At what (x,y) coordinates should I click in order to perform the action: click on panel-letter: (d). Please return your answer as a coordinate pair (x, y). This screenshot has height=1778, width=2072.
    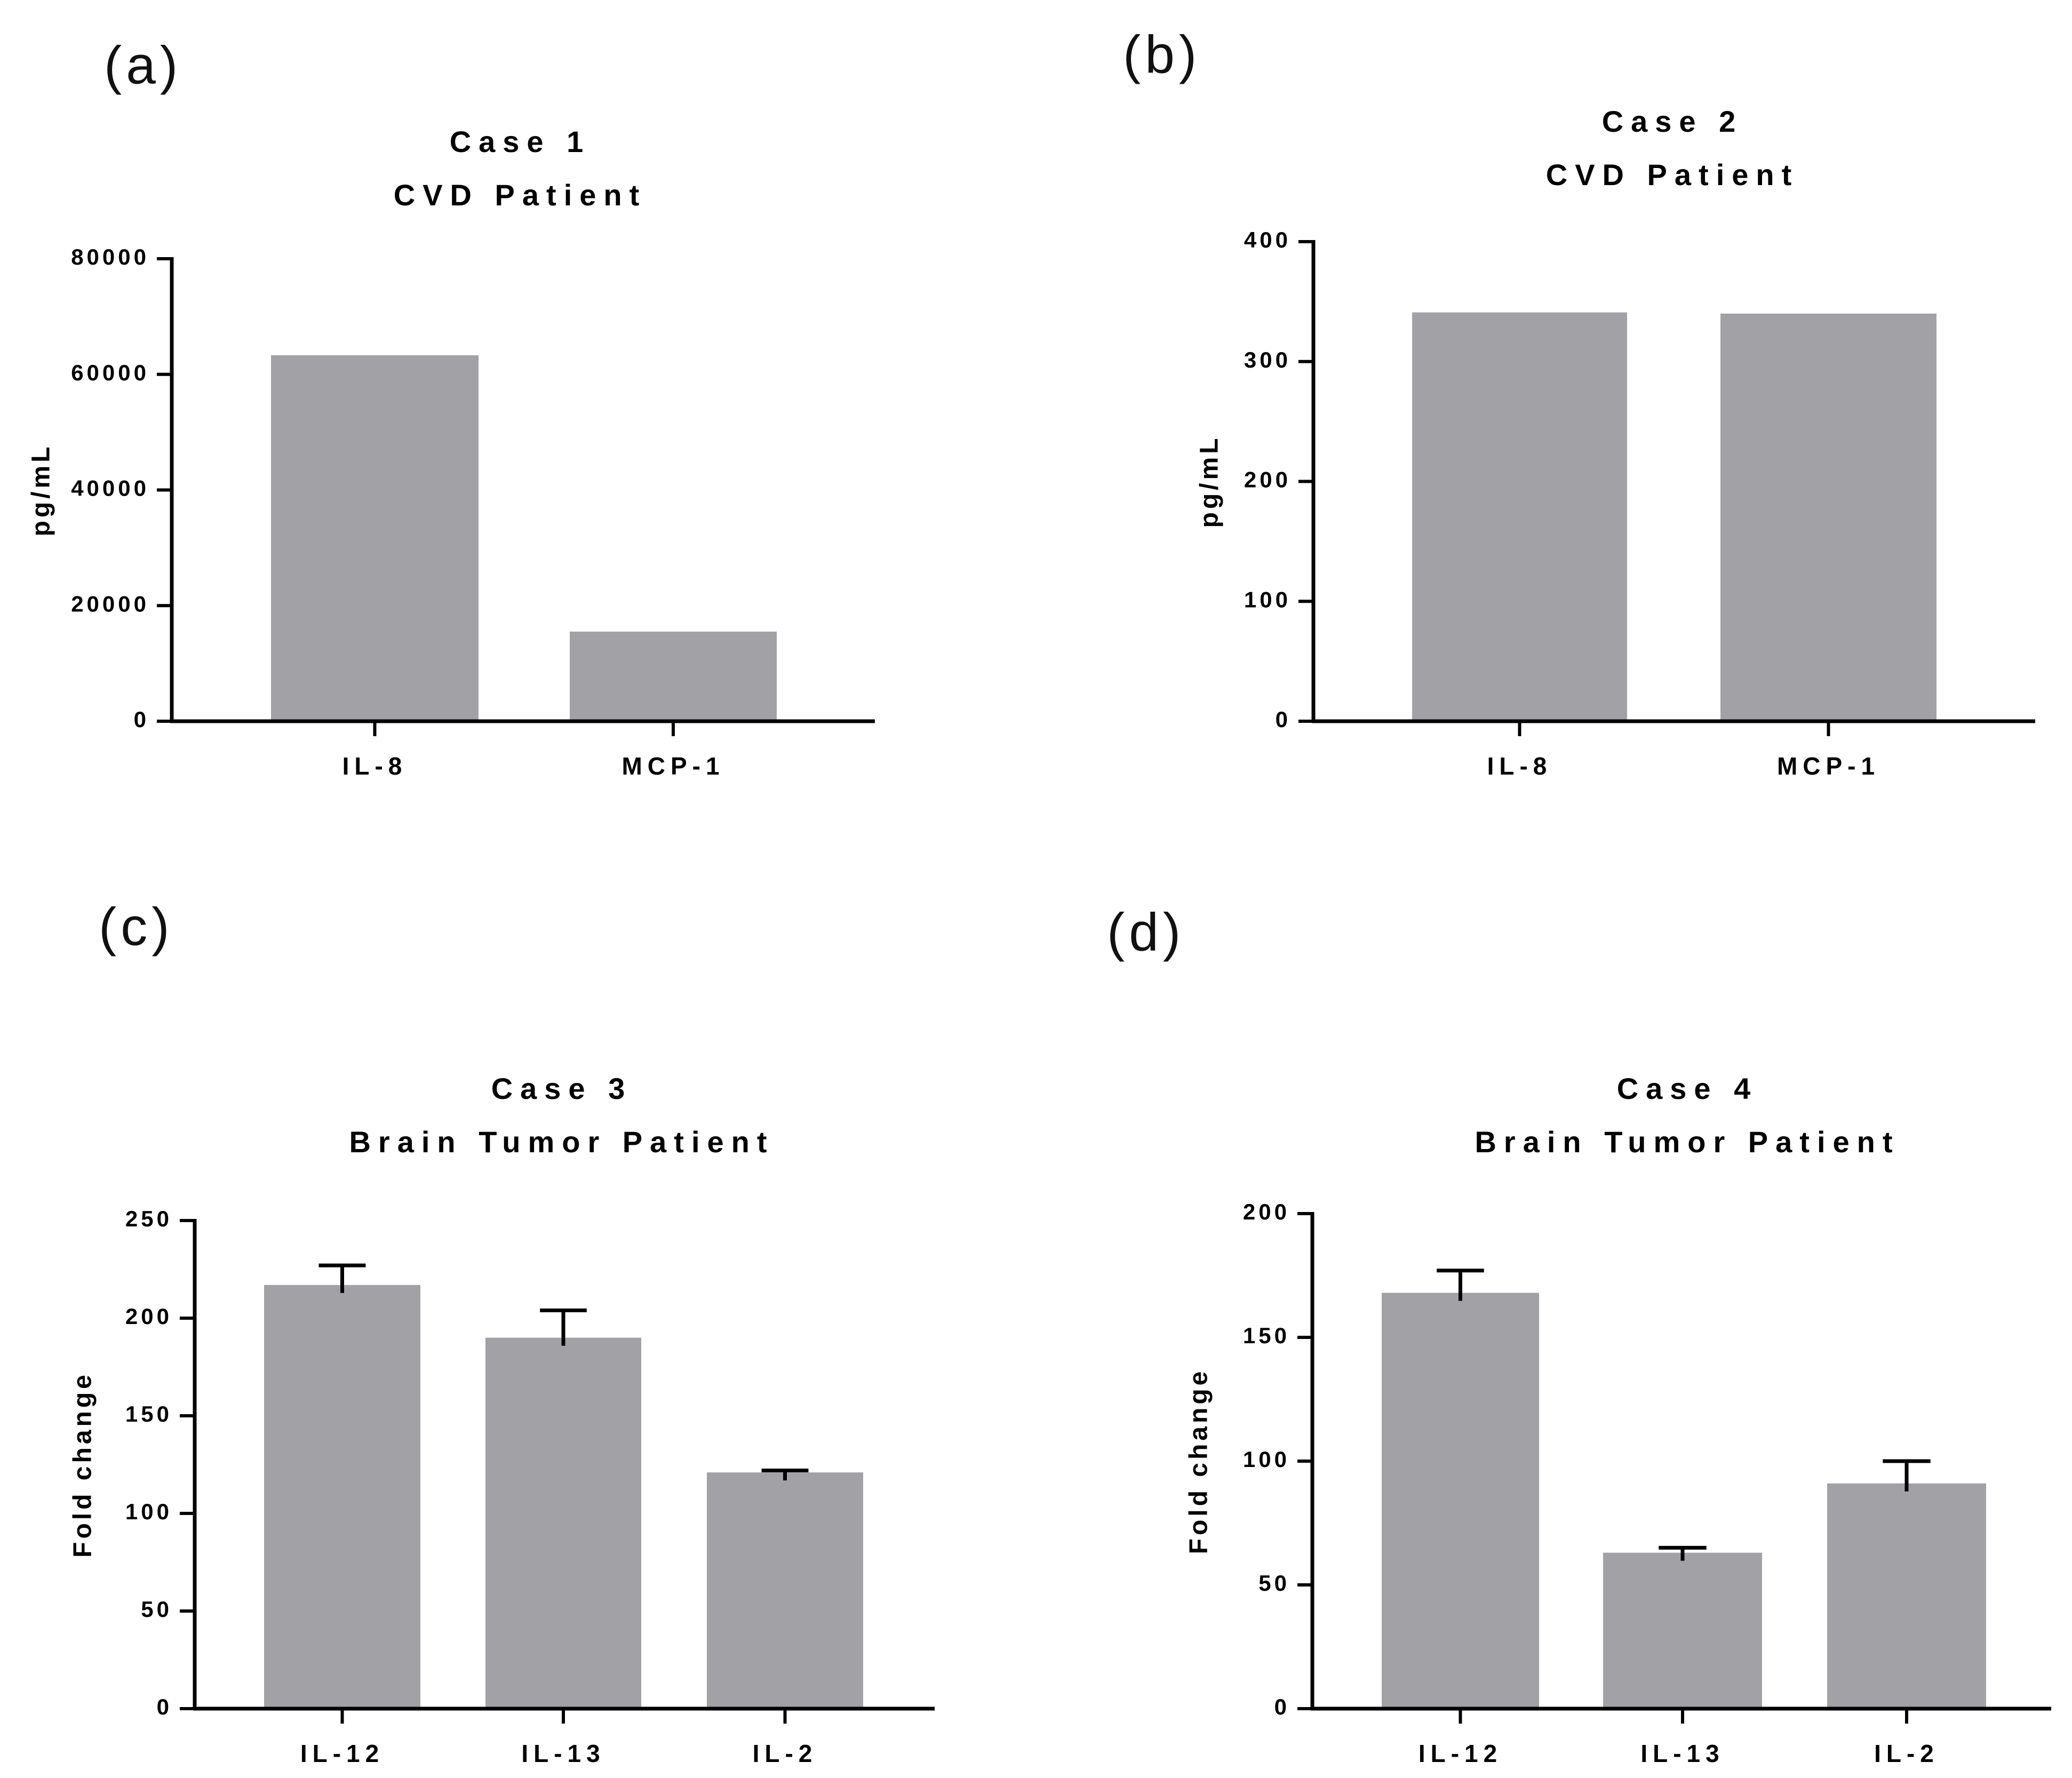
    Looking at the image, I should click on (1146, 932).